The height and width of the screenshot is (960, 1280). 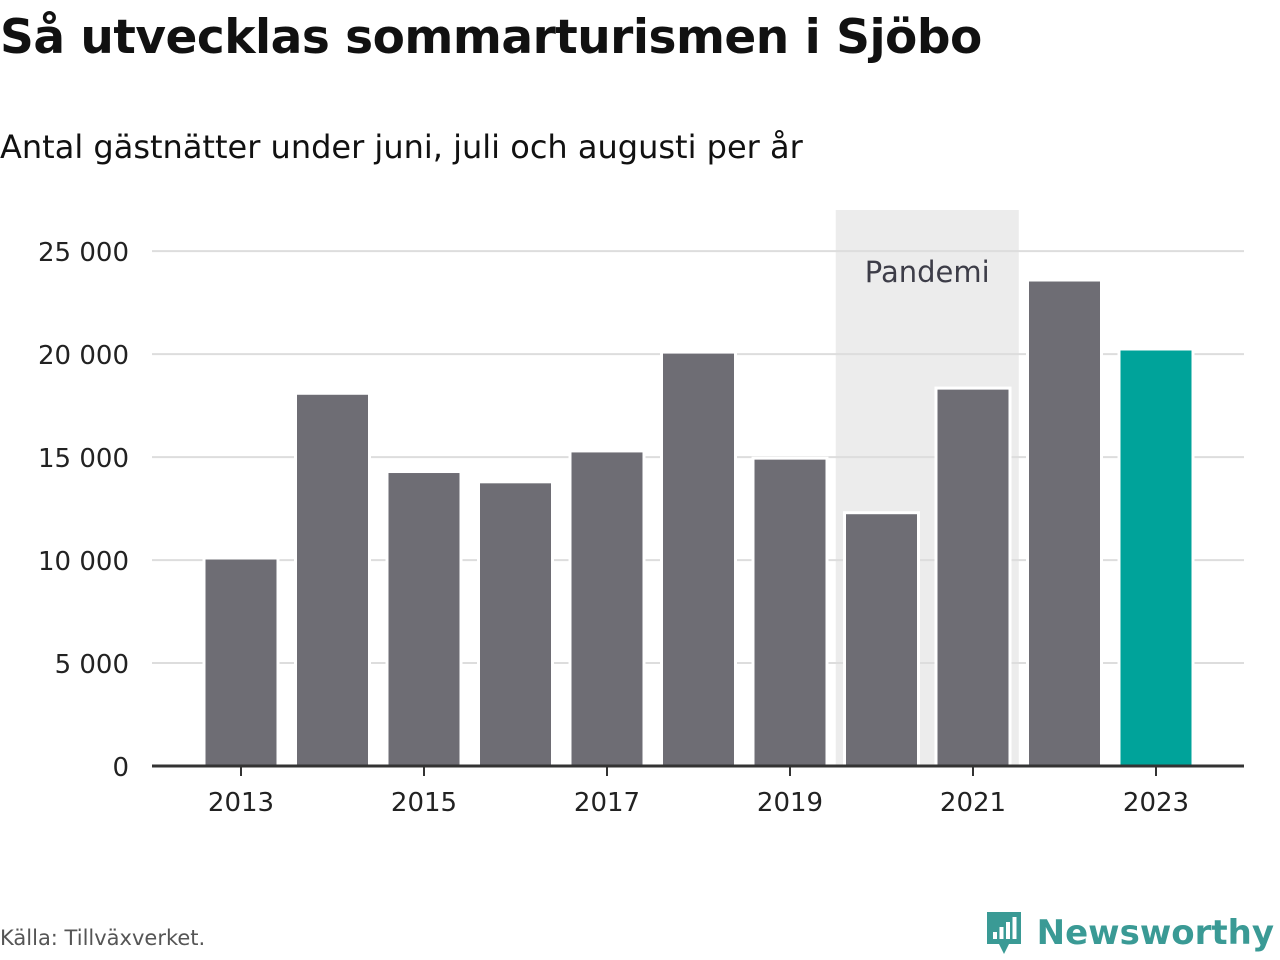 I want to click on brand-logo-link: Newsworthy, so click(x=1129, y=933).